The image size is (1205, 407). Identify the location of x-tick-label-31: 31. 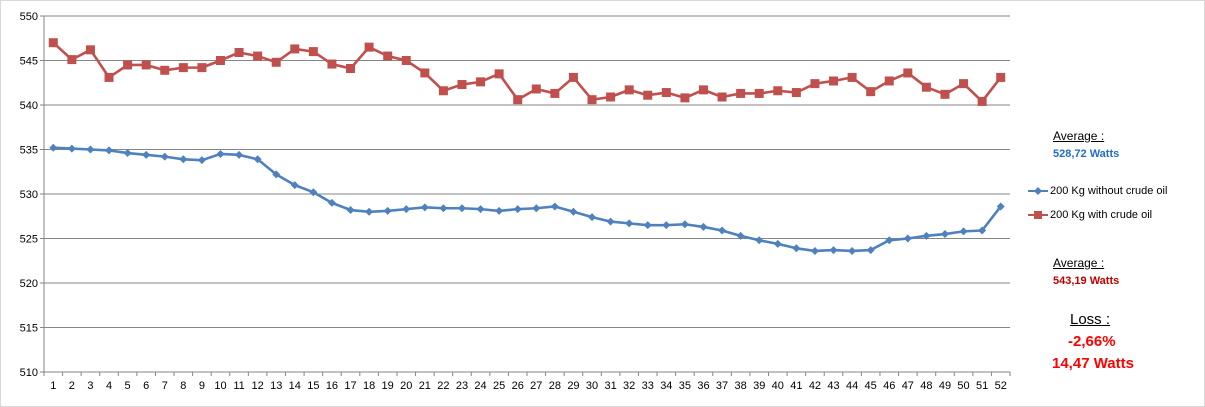
(610, 386).